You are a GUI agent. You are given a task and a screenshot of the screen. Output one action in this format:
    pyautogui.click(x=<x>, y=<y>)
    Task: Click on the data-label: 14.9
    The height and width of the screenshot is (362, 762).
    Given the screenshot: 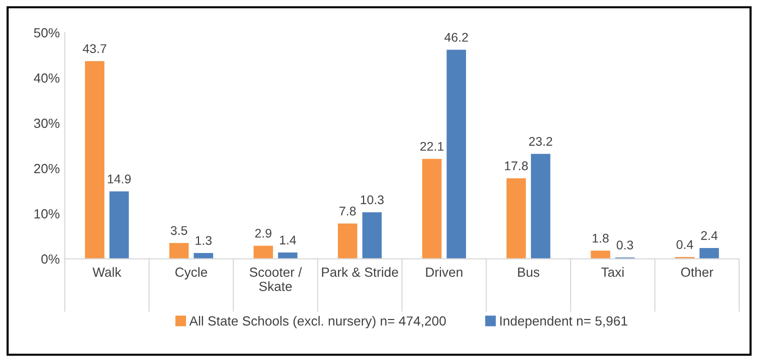 What is the action you would take?
    pyautogui.click(x=119, y=179)
    